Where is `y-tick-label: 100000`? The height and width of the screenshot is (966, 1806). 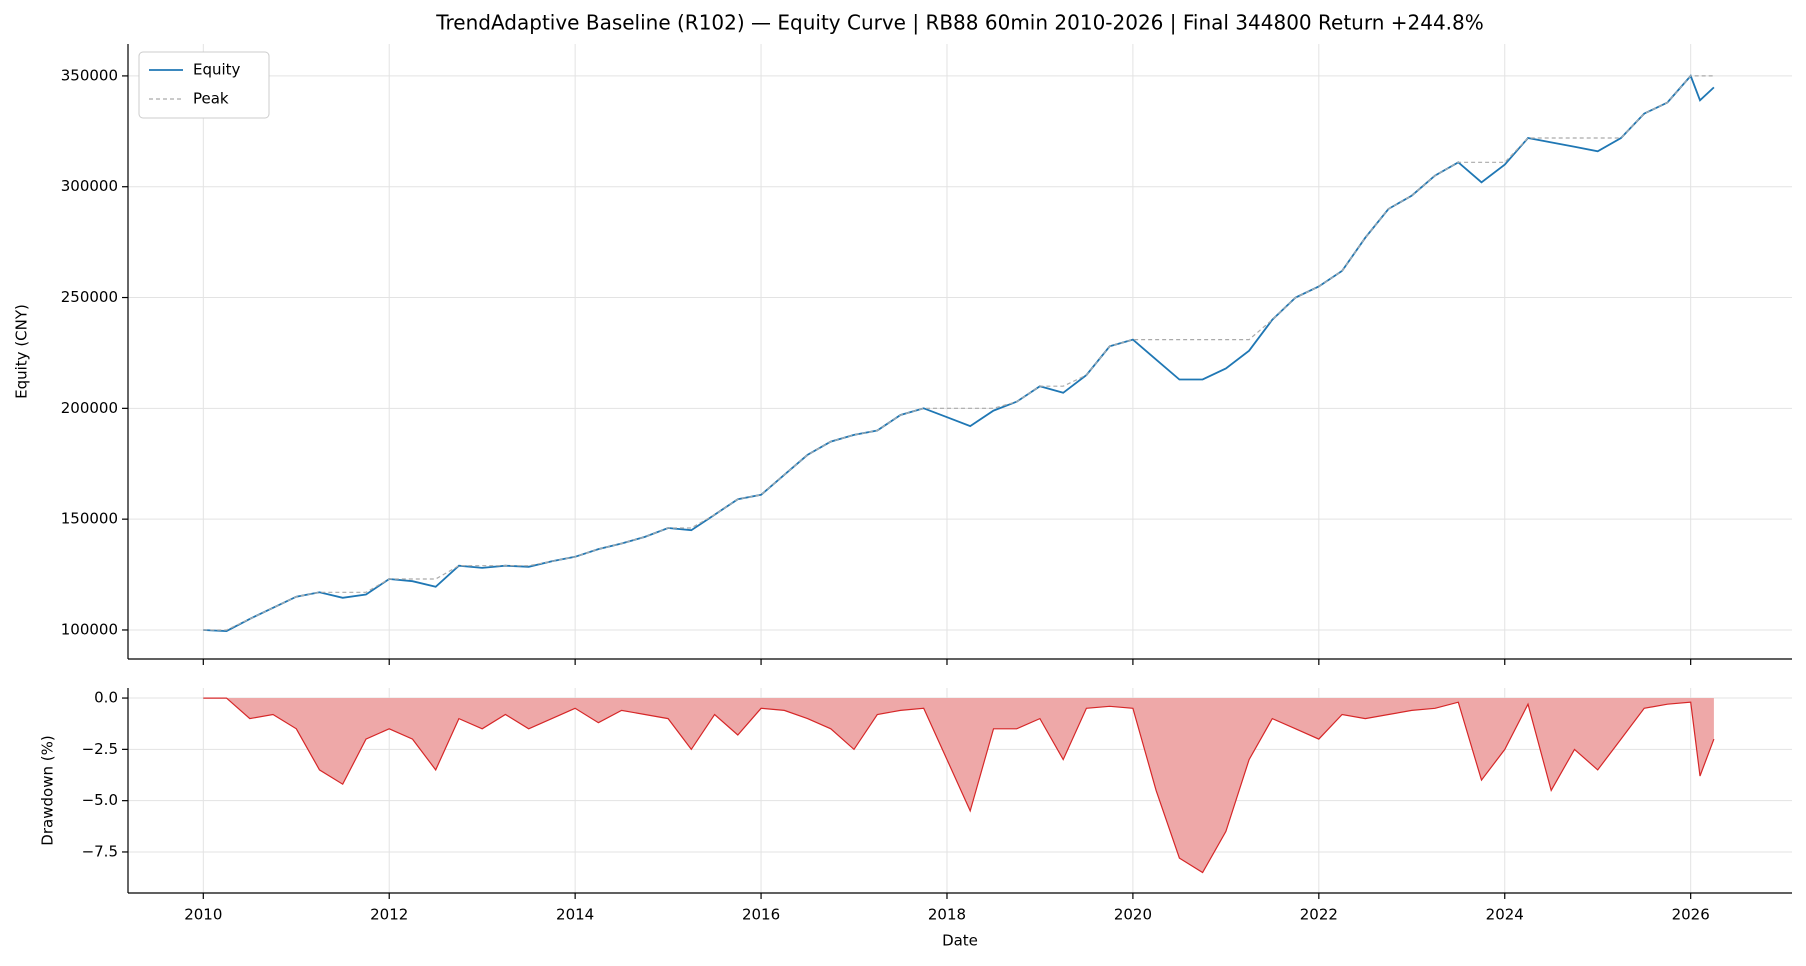 y-tick-label: 100000 is located at coordinates (89, 629).